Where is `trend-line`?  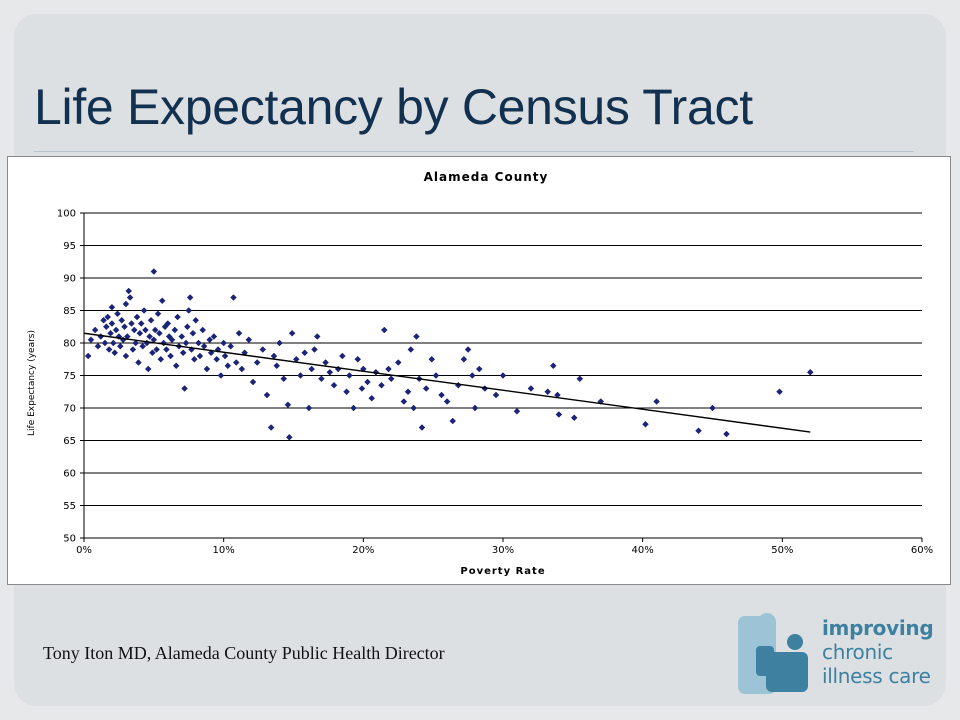 trend-line is located at coordinates (447, 382).